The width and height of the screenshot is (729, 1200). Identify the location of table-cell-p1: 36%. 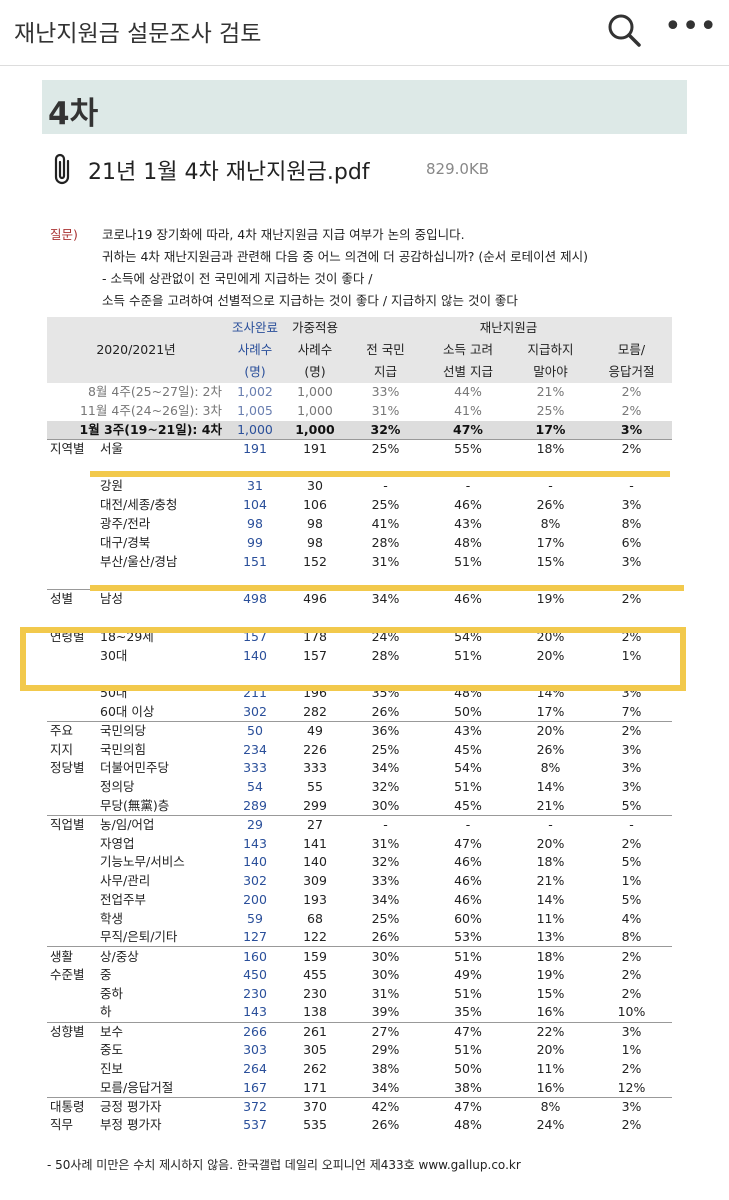
(385, 730).